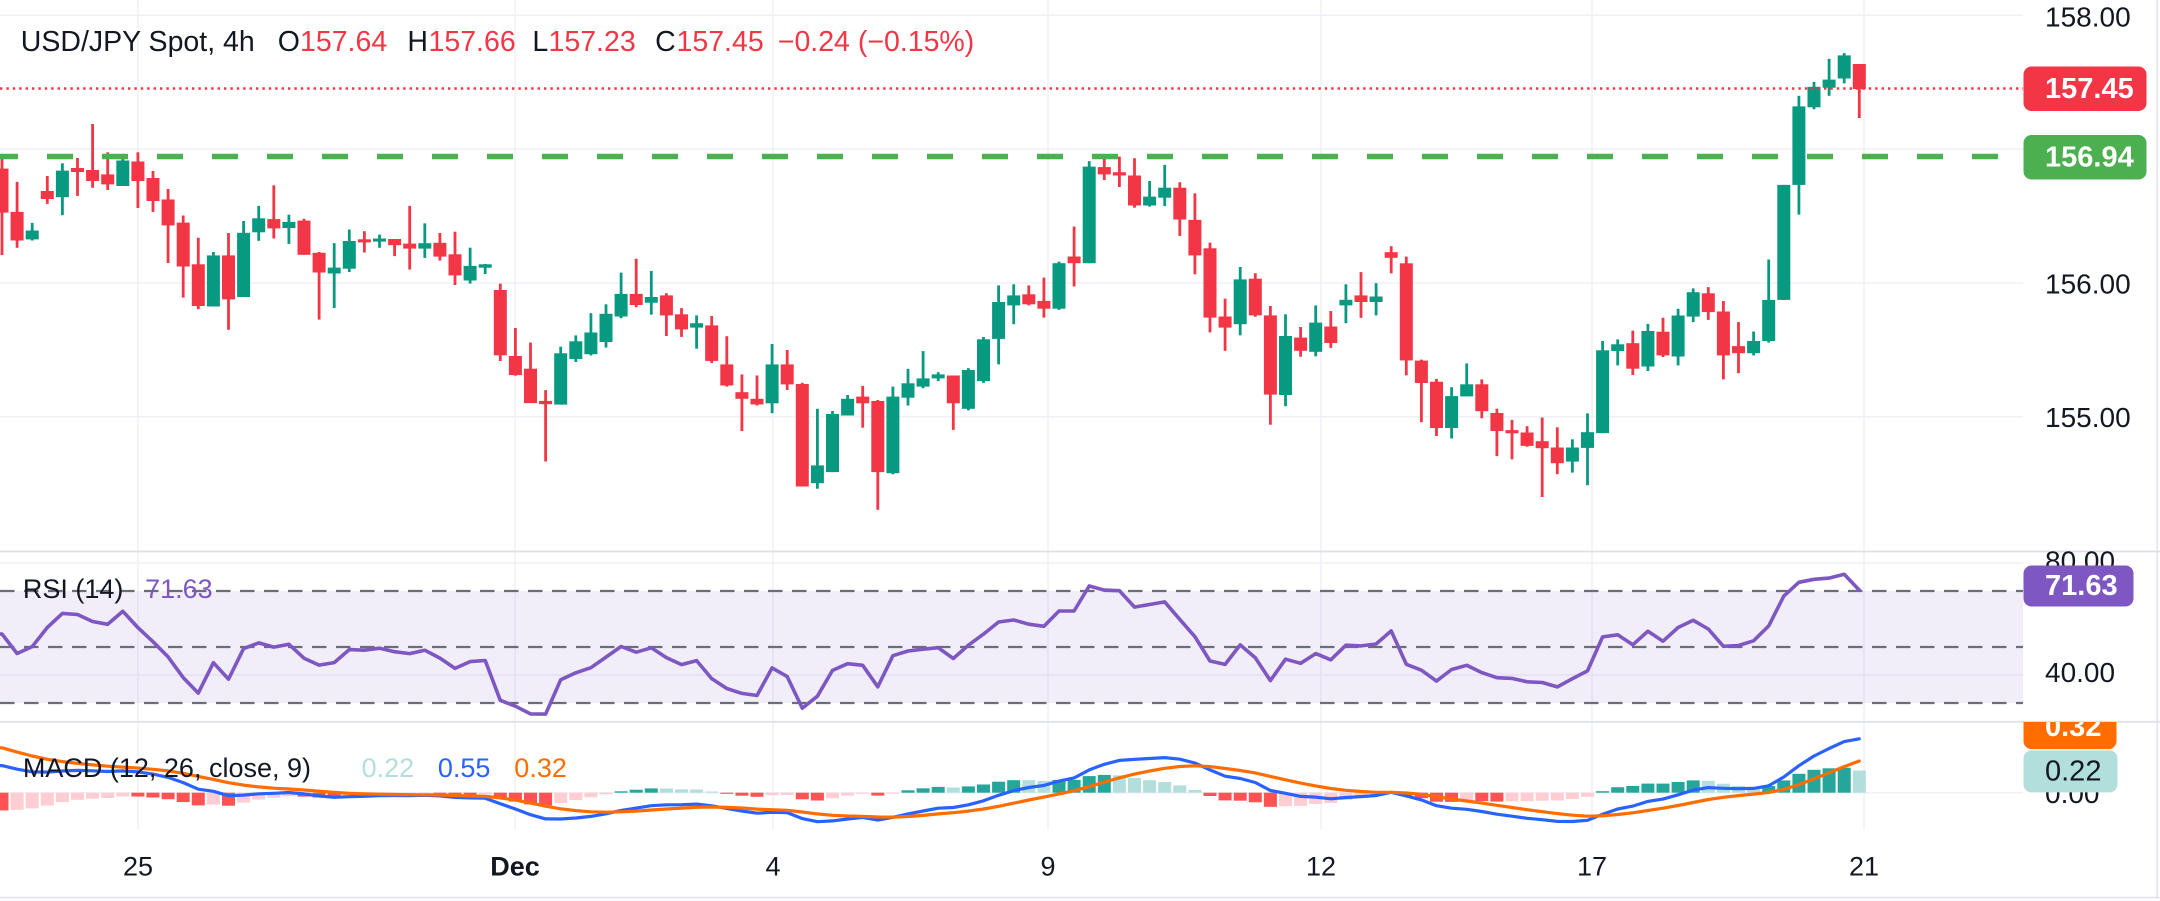 The image size is (2160, 901). What do you see at coordinates (73, 589) in the screenshot?
I see `svg-text: RSI (14)` at bounding box center [73, 589].